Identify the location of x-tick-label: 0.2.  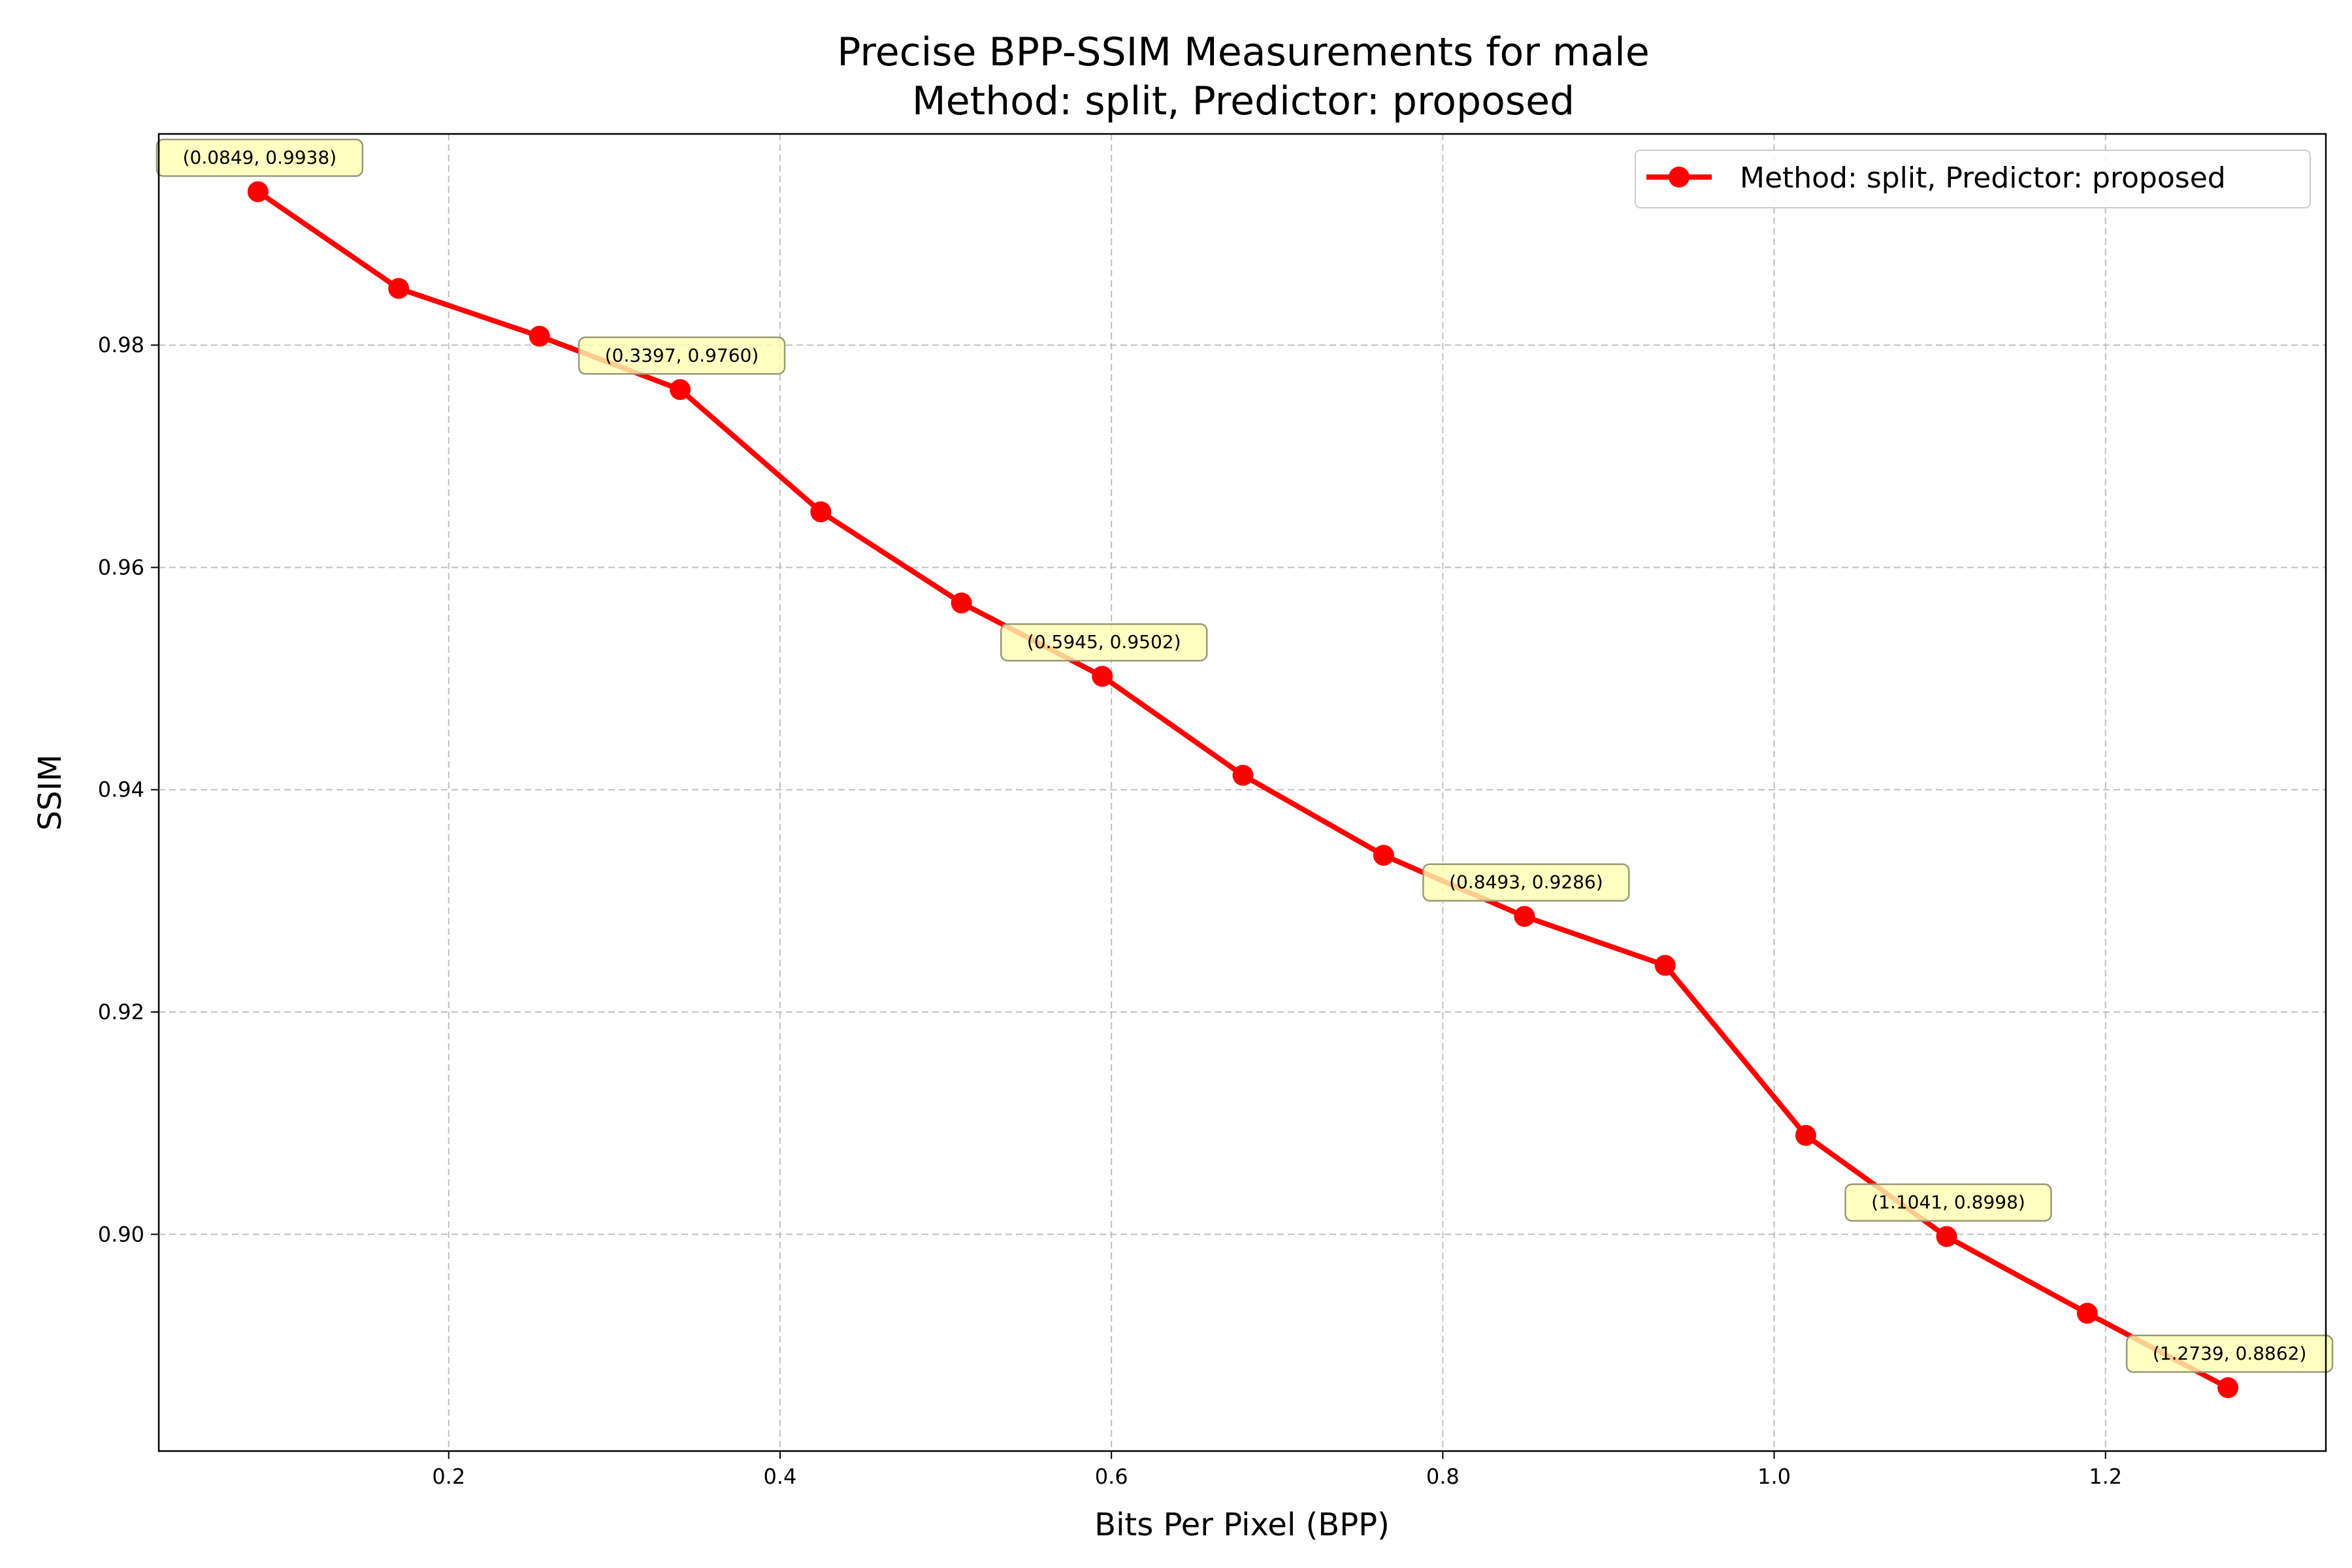
(448, 1476).